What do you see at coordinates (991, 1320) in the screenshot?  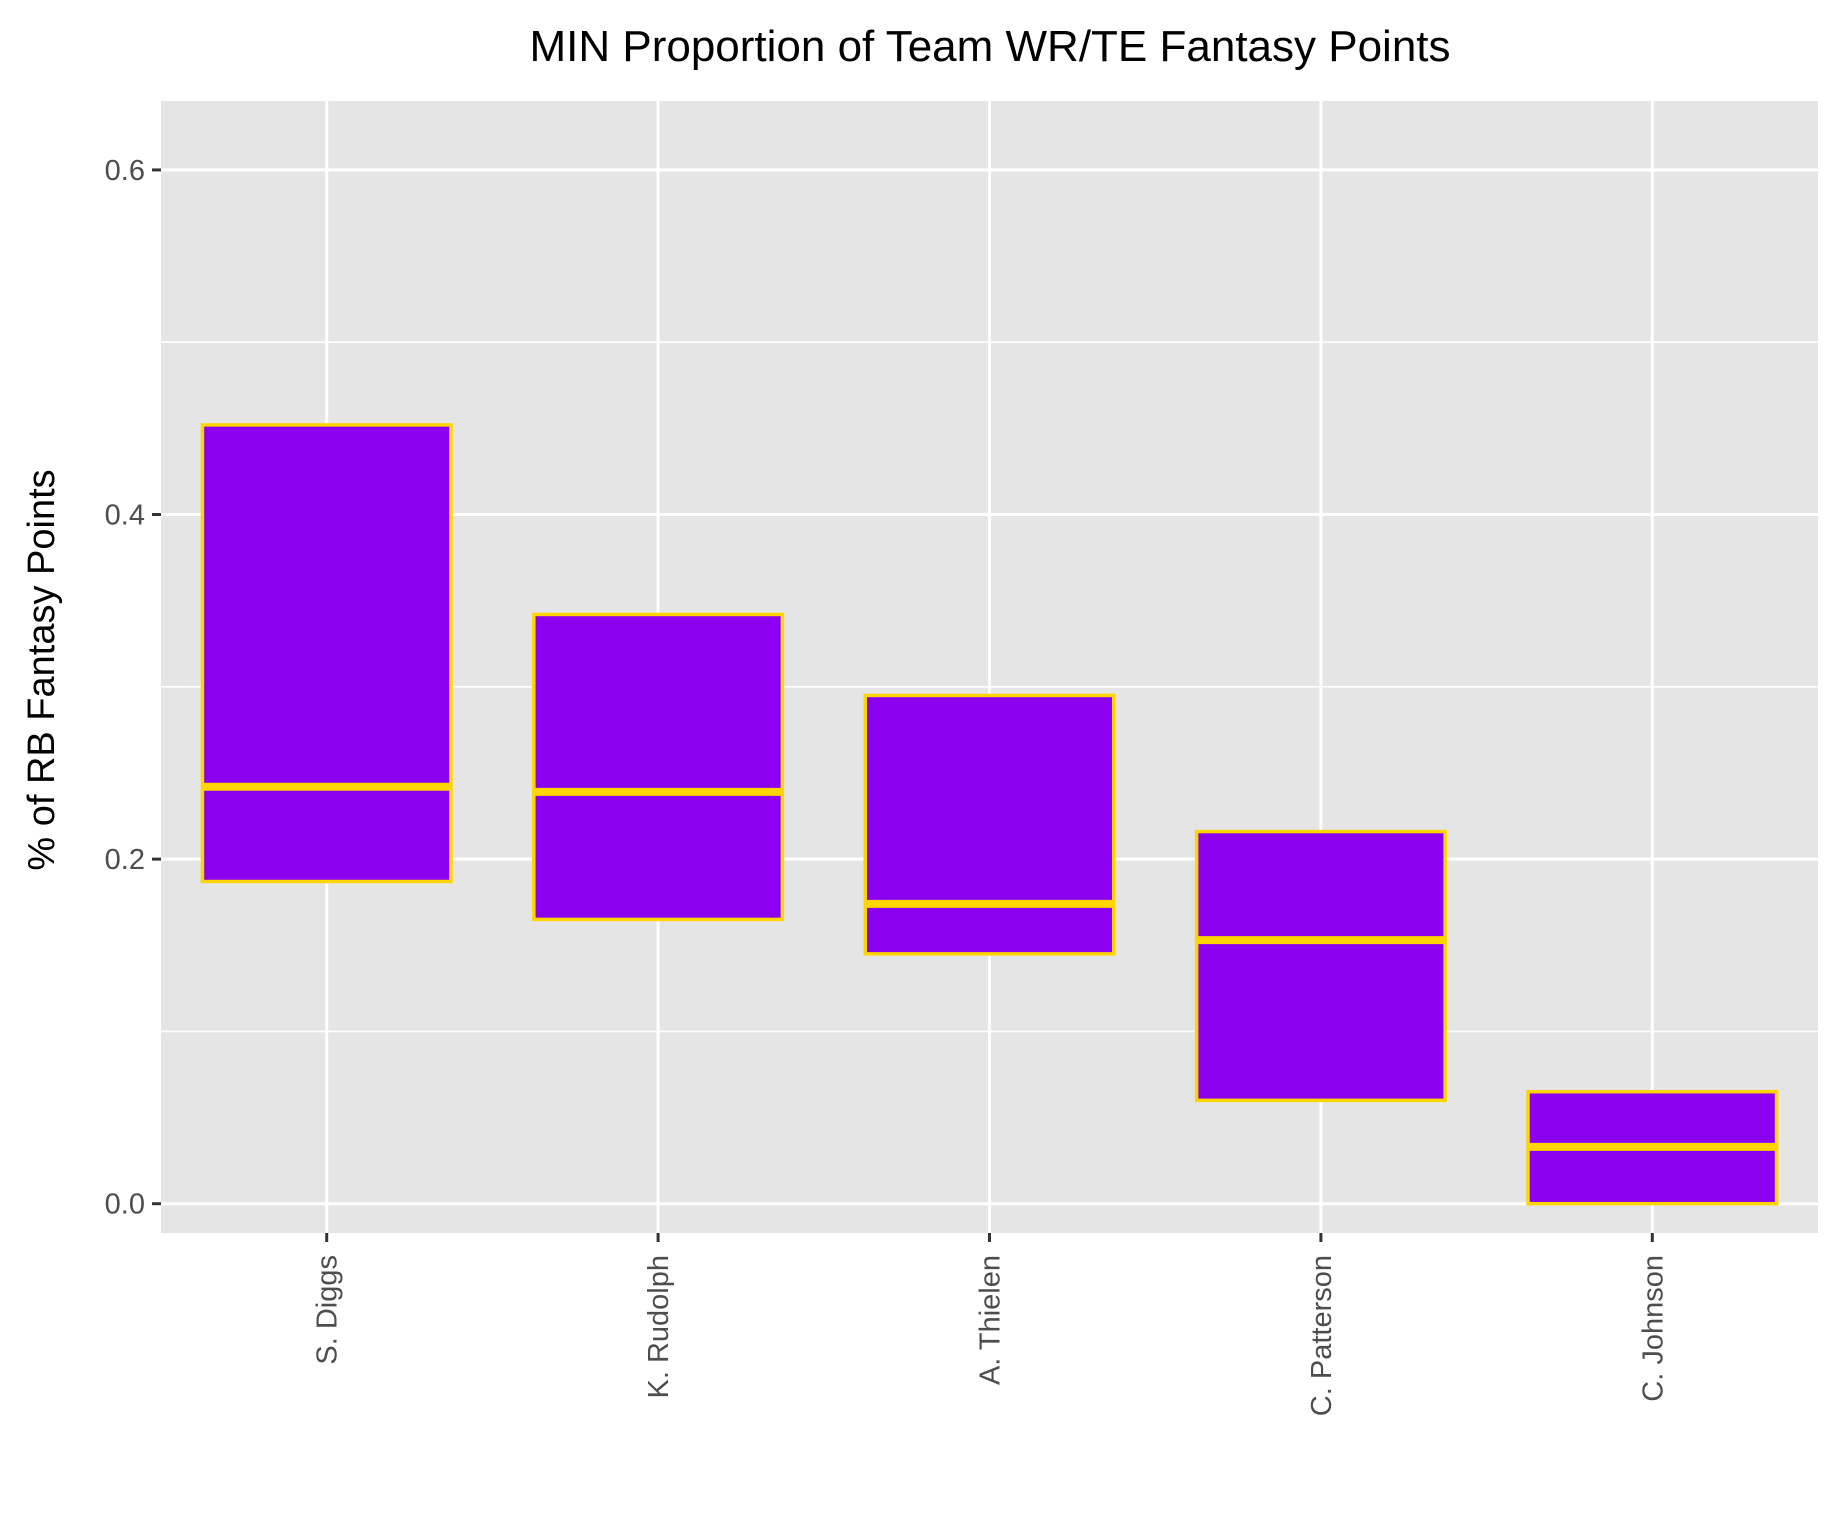 I see `x-tick-label: A. Thielen` at bounding box center [991, 1320].